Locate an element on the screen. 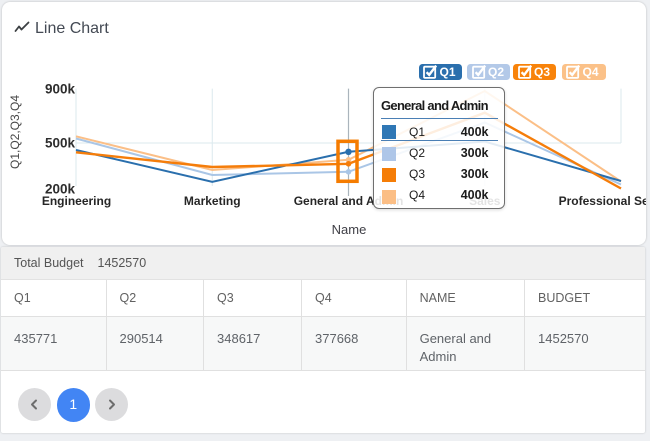 The width and height of the screenshot is (650, 441). svg-text: Name is located at coordinates (349, 229).